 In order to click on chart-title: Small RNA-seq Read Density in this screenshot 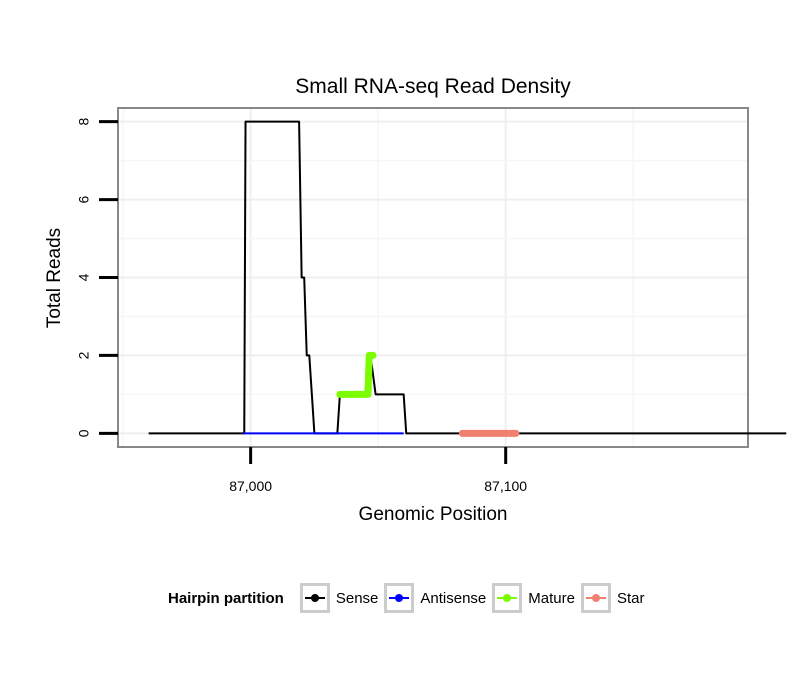, I will do `click(433, 86)`.